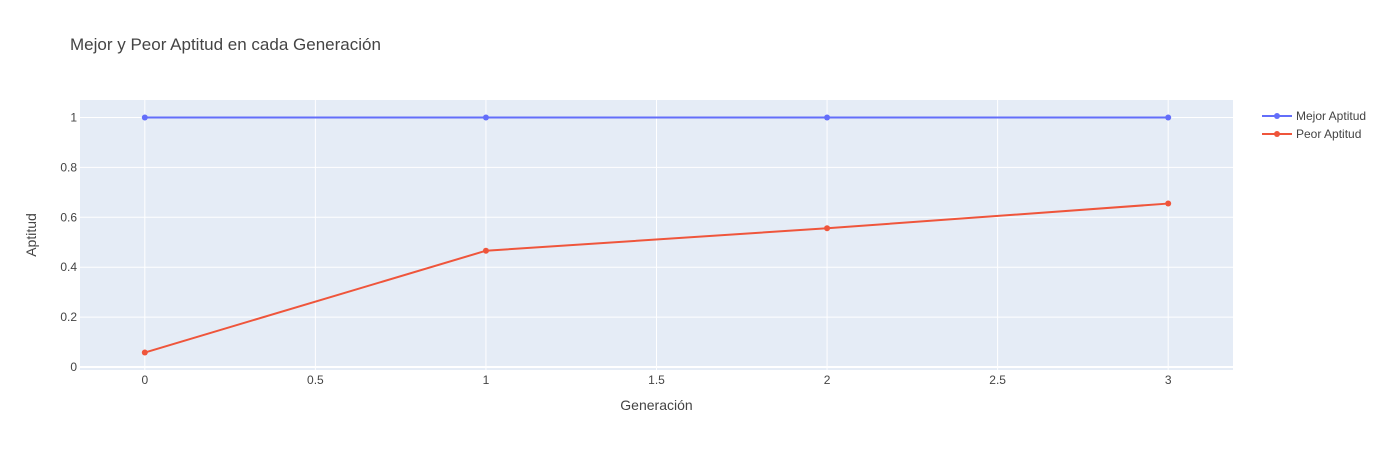 This screenshot has width=1394, height=450. I want to click on legend-item: Mejor Aptitud, so click(1314, 116).